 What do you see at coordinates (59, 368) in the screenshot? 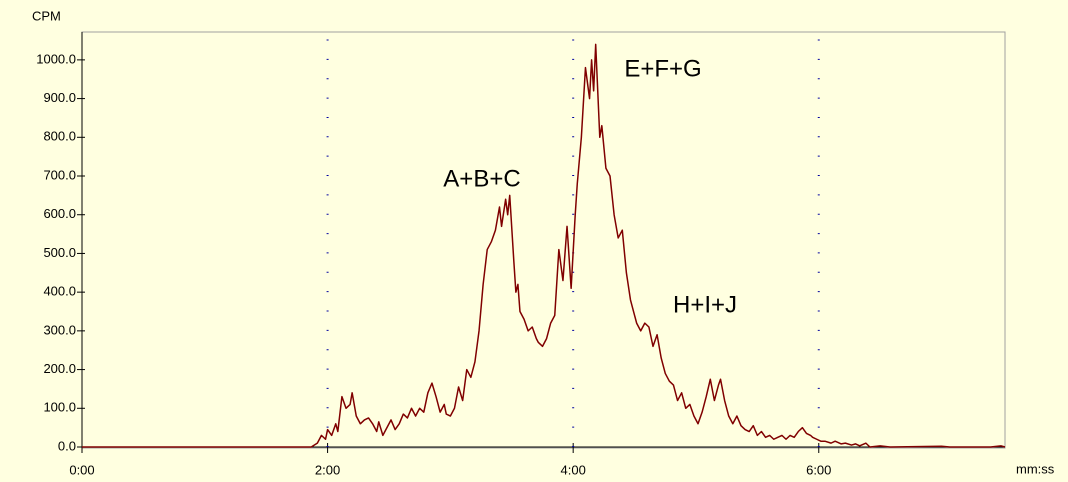
I see `y-tick-label: 200.0` at bounding box center [59, 368].